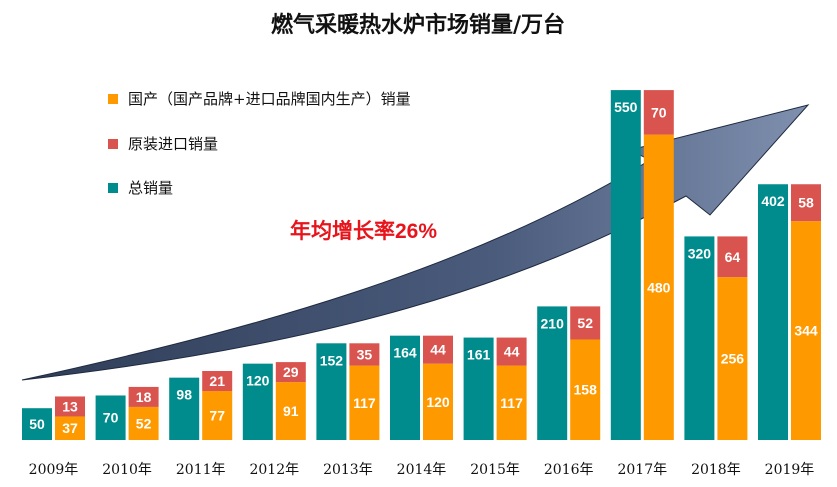 This screenshot has width=837, height=487. I want to click on label-domestic-2009: 37, so click(70, 428).